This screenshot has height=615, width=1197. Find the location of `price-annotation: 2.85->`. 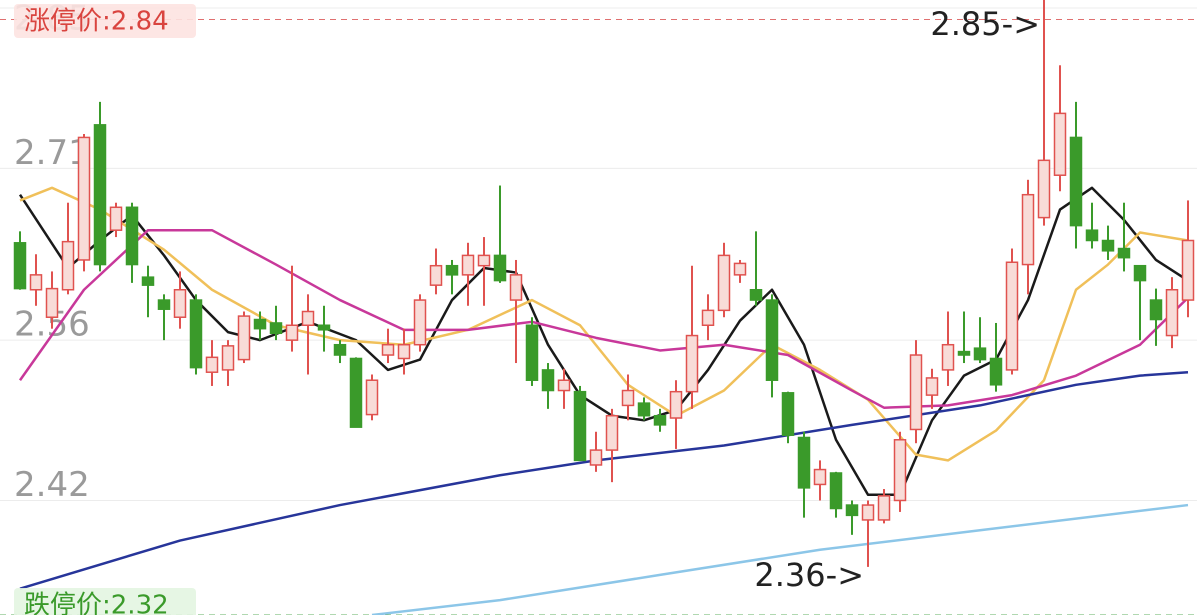

price-annotation: 2.85-> is located at coordinates (985, 24).